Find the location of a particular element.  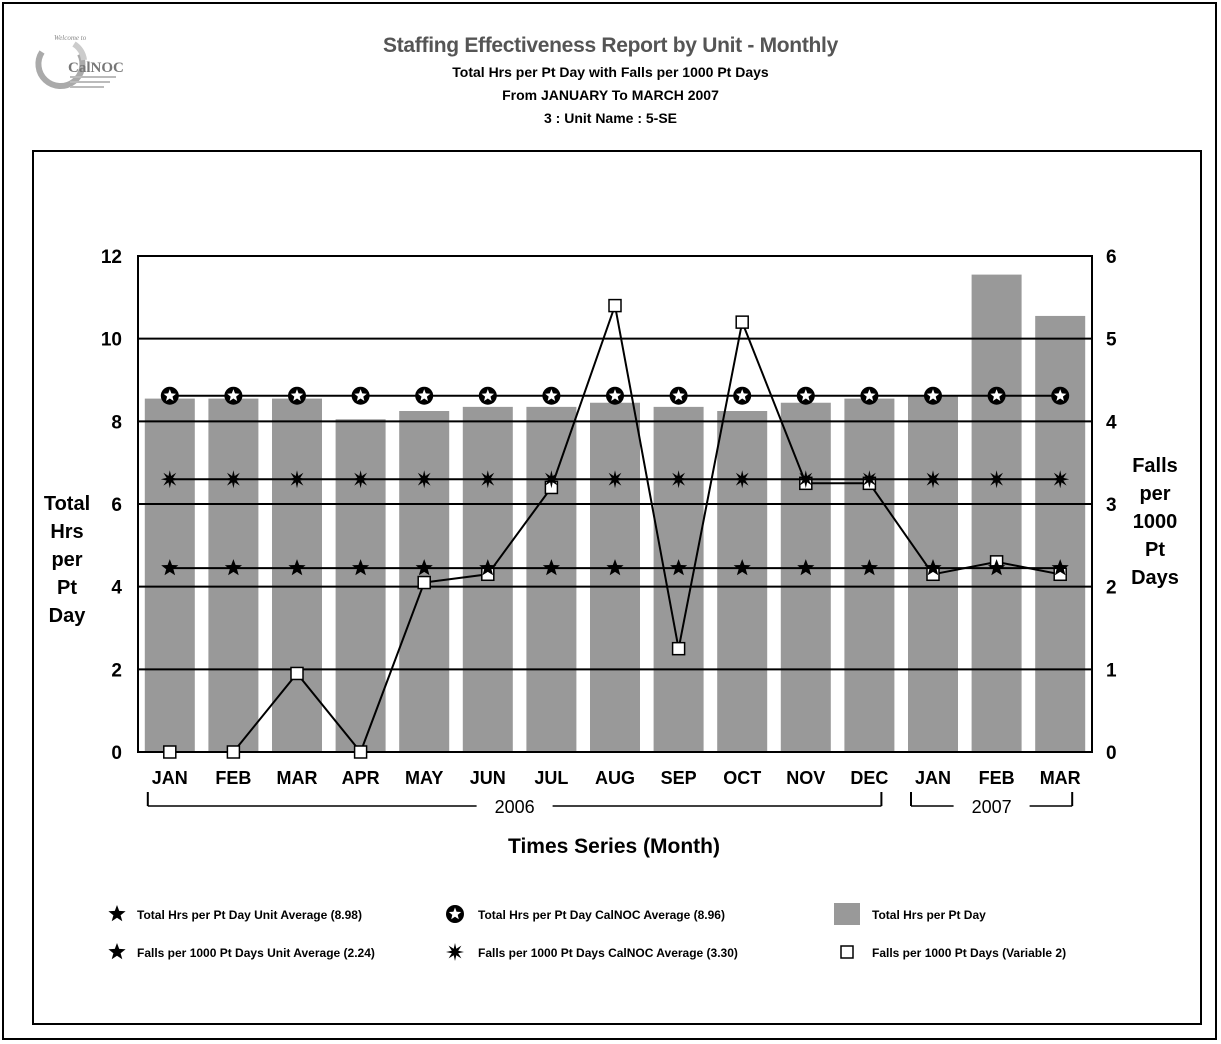

year-label-0: 2006 is located at coordinates (515, 807).